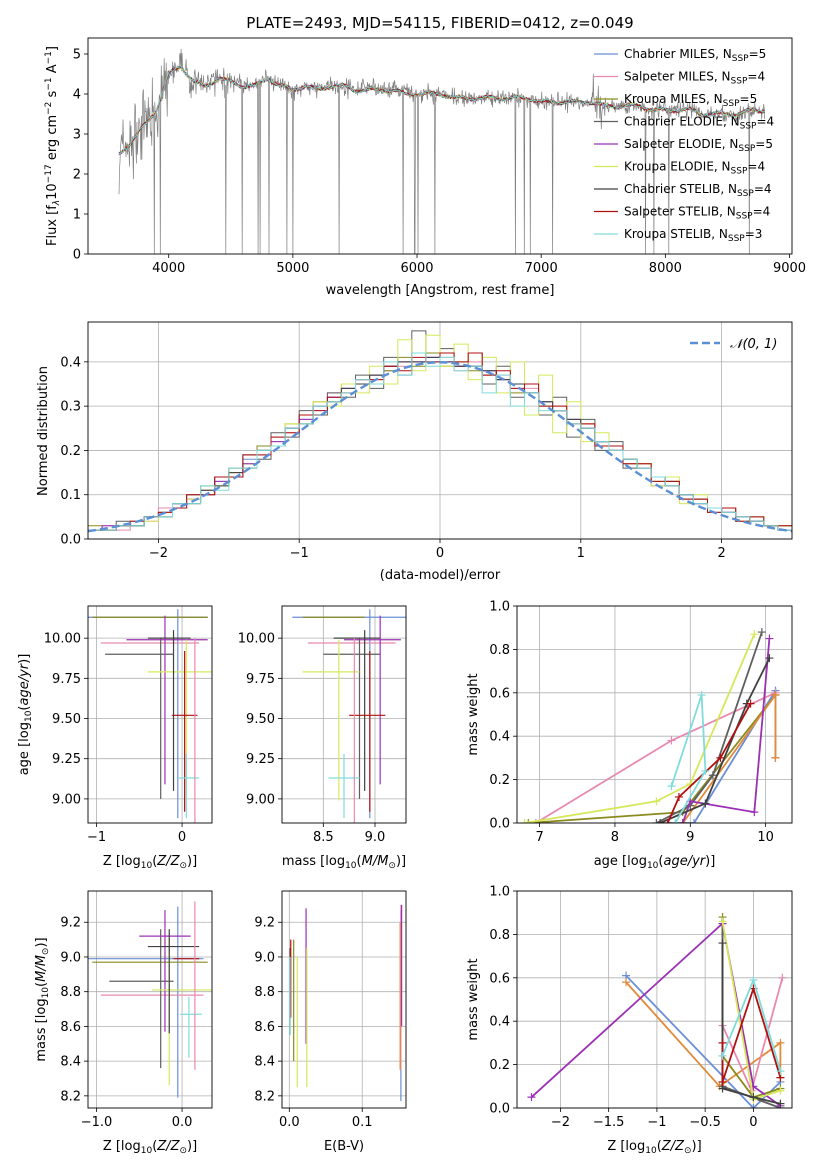 The image size is (819, 1170). What do you see at coordinates (541, 268) in the screenshot?
I see `x-tick-label: 7000` at bounding box center [541, 268].